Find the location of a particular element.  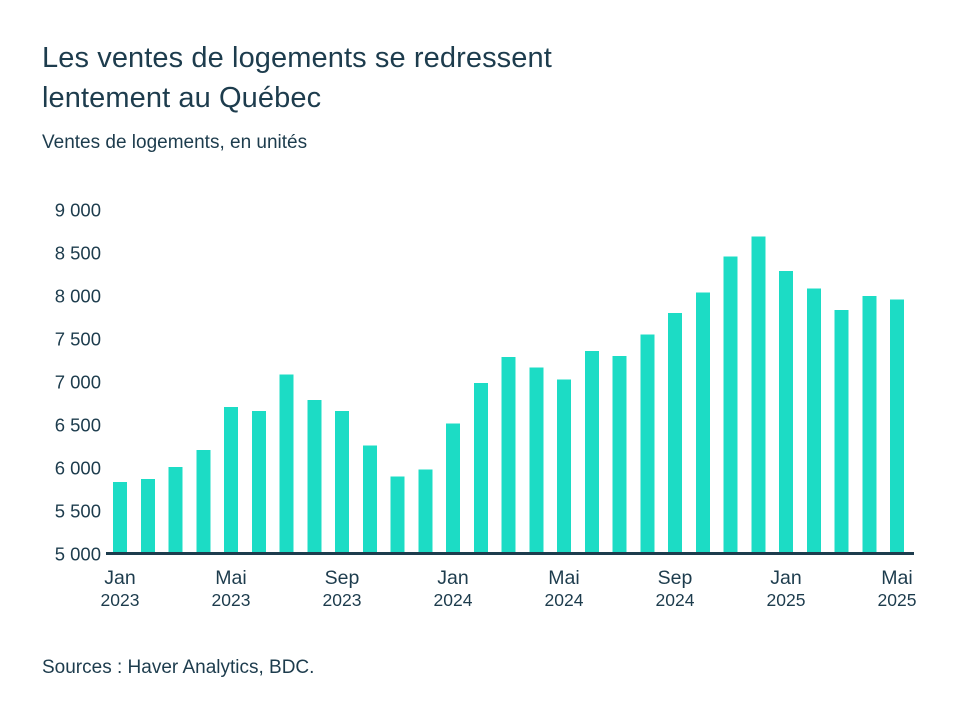

bar-Oct 2023 is located at coordinates (369, 500).